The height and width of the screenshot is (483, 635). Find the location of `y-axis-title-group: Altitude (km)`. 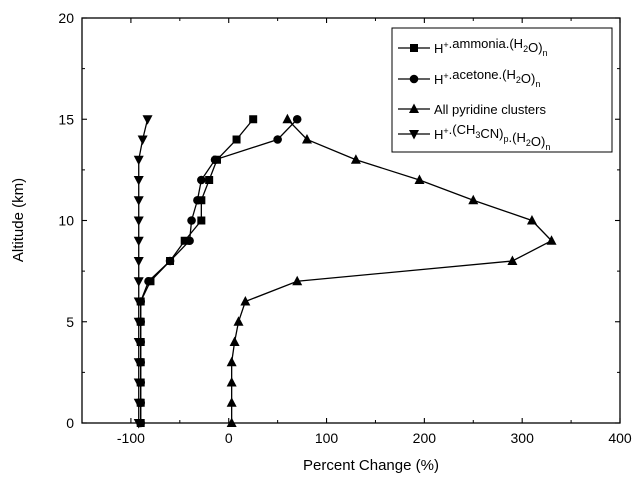

y-axis-title-group: Altitude (km) is located at coordinates (18, 220).